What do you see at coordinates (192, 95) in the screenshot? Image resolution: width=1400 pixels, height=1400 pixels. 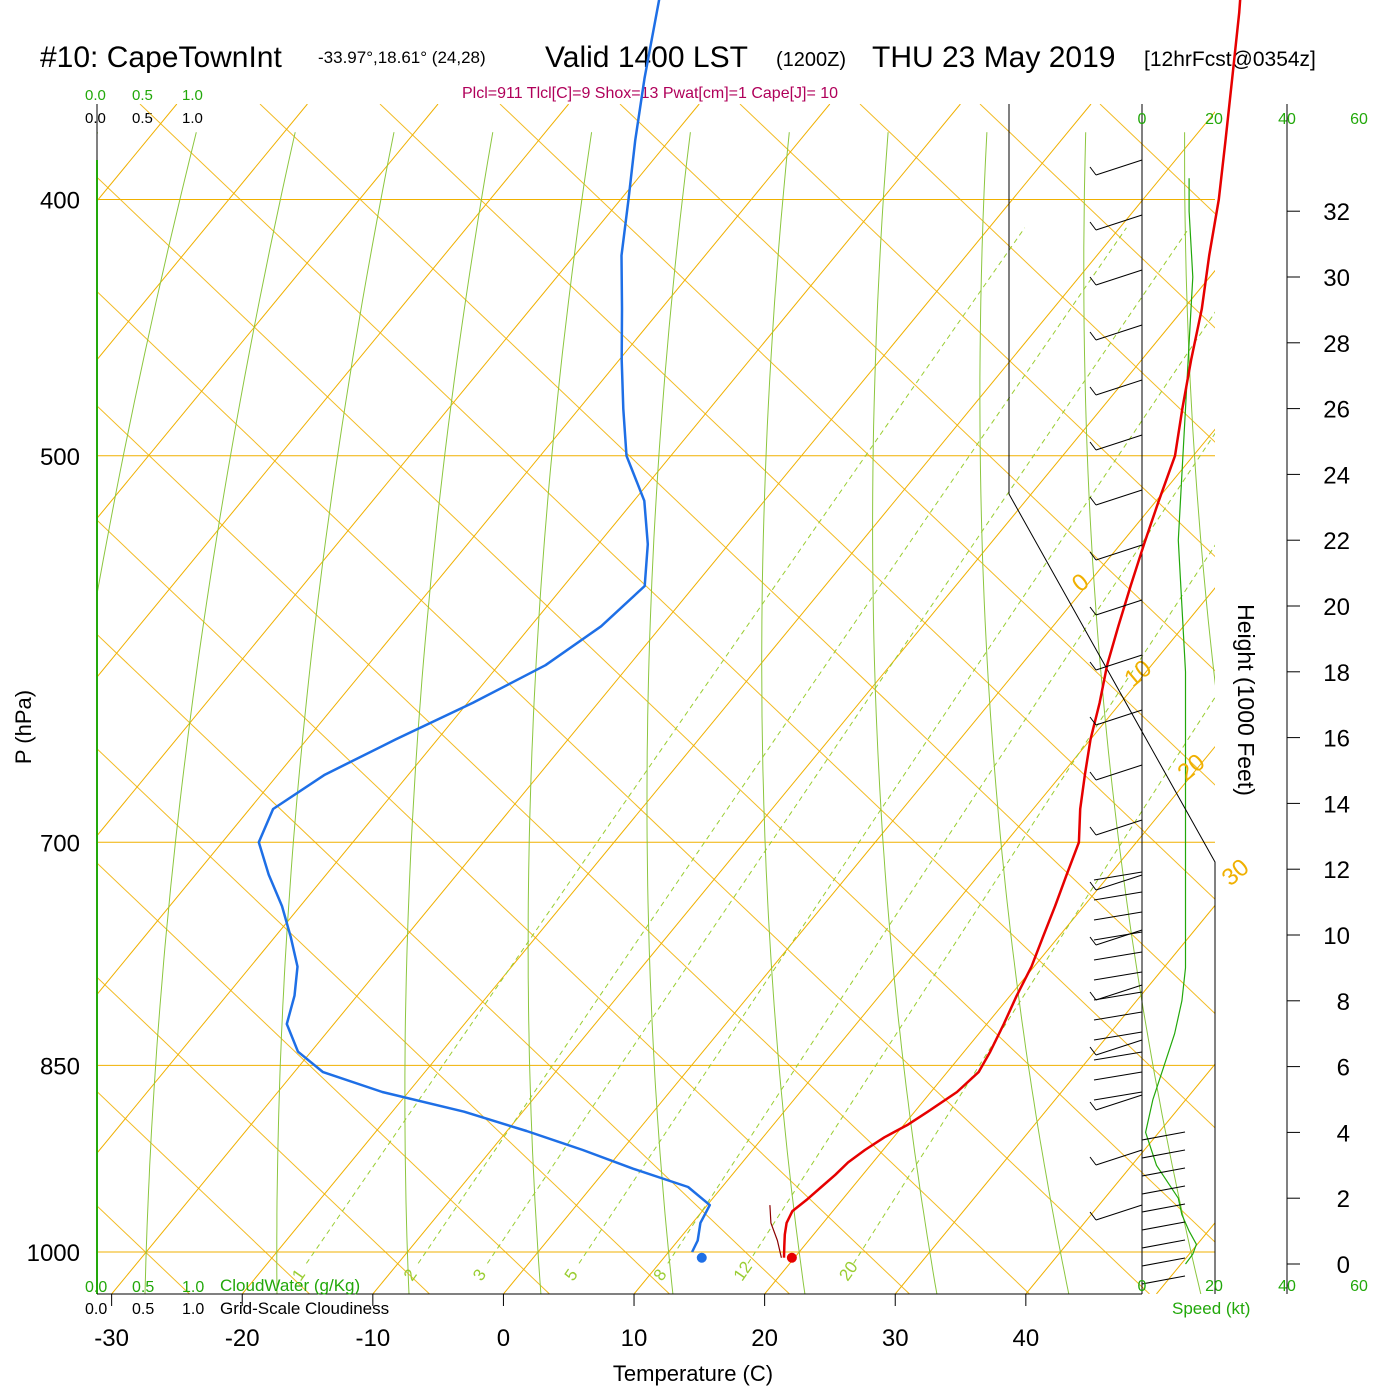 I see `top-scale-green-2: 1.0` at bounding box center [192, 95].